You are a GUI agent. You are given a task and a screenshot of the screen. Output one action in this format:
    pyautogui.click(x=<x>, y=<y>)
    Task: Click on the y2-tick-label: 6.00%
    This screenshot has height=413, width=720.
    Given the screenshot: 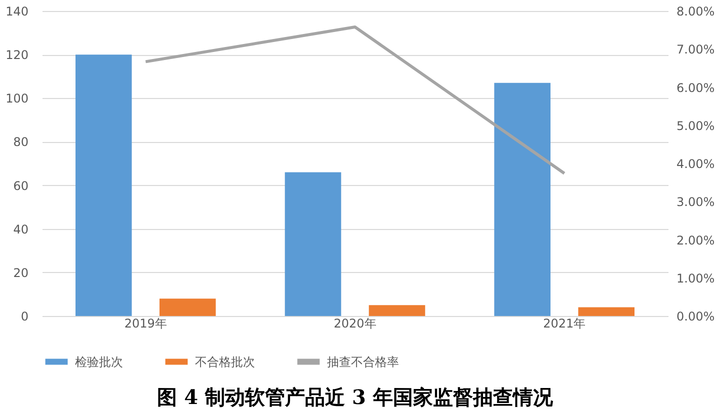 What is the action you would take?
    pyautogui.click(x=695, y=87)
    